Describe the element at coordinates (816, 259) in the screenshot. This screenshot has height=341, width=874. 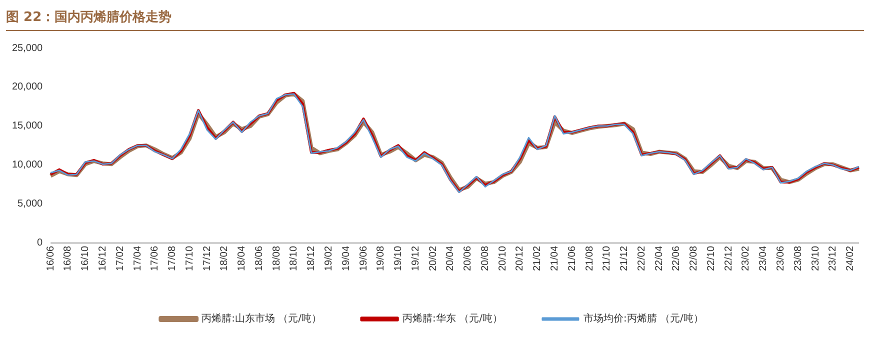
I see `x-tick-label: 23/10` at that location.